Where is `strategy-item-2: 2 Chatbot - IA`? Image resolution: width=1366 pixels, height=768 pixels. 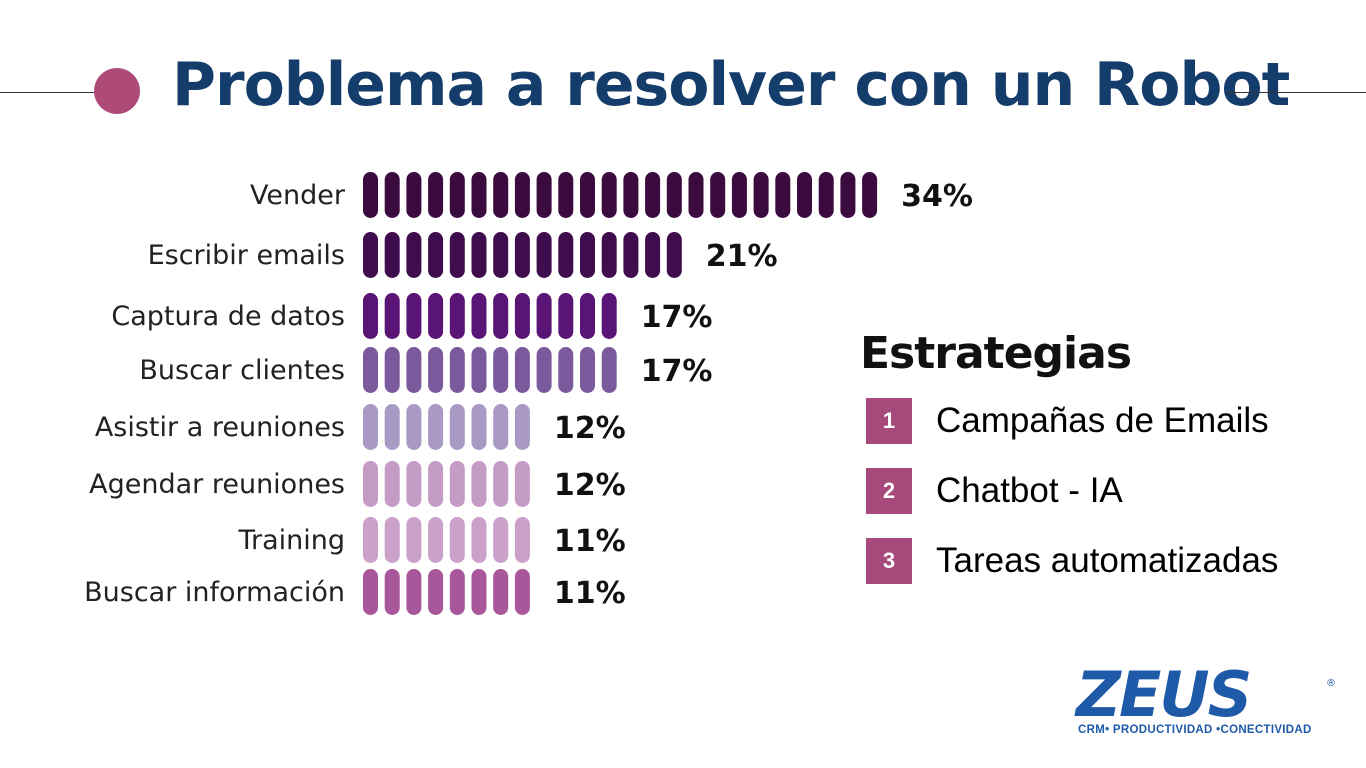
strategy-item-2: 2 Chatbot - IA is located at coordinates (994, 491).